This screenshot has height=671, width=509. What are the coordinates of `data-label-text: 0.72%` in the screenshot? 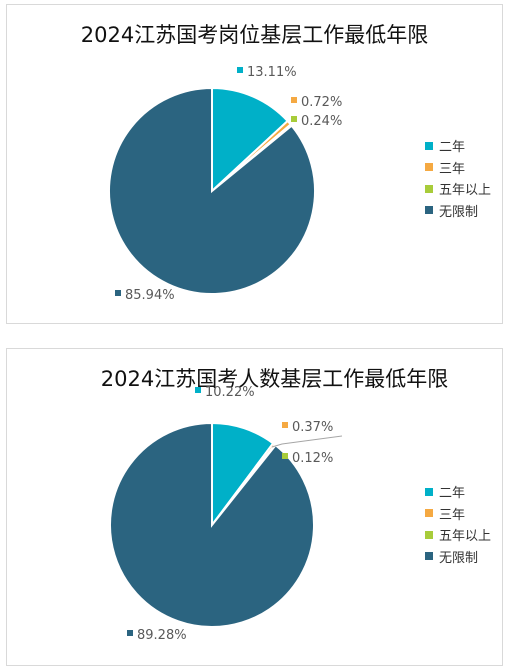 It's located at (321, 102).